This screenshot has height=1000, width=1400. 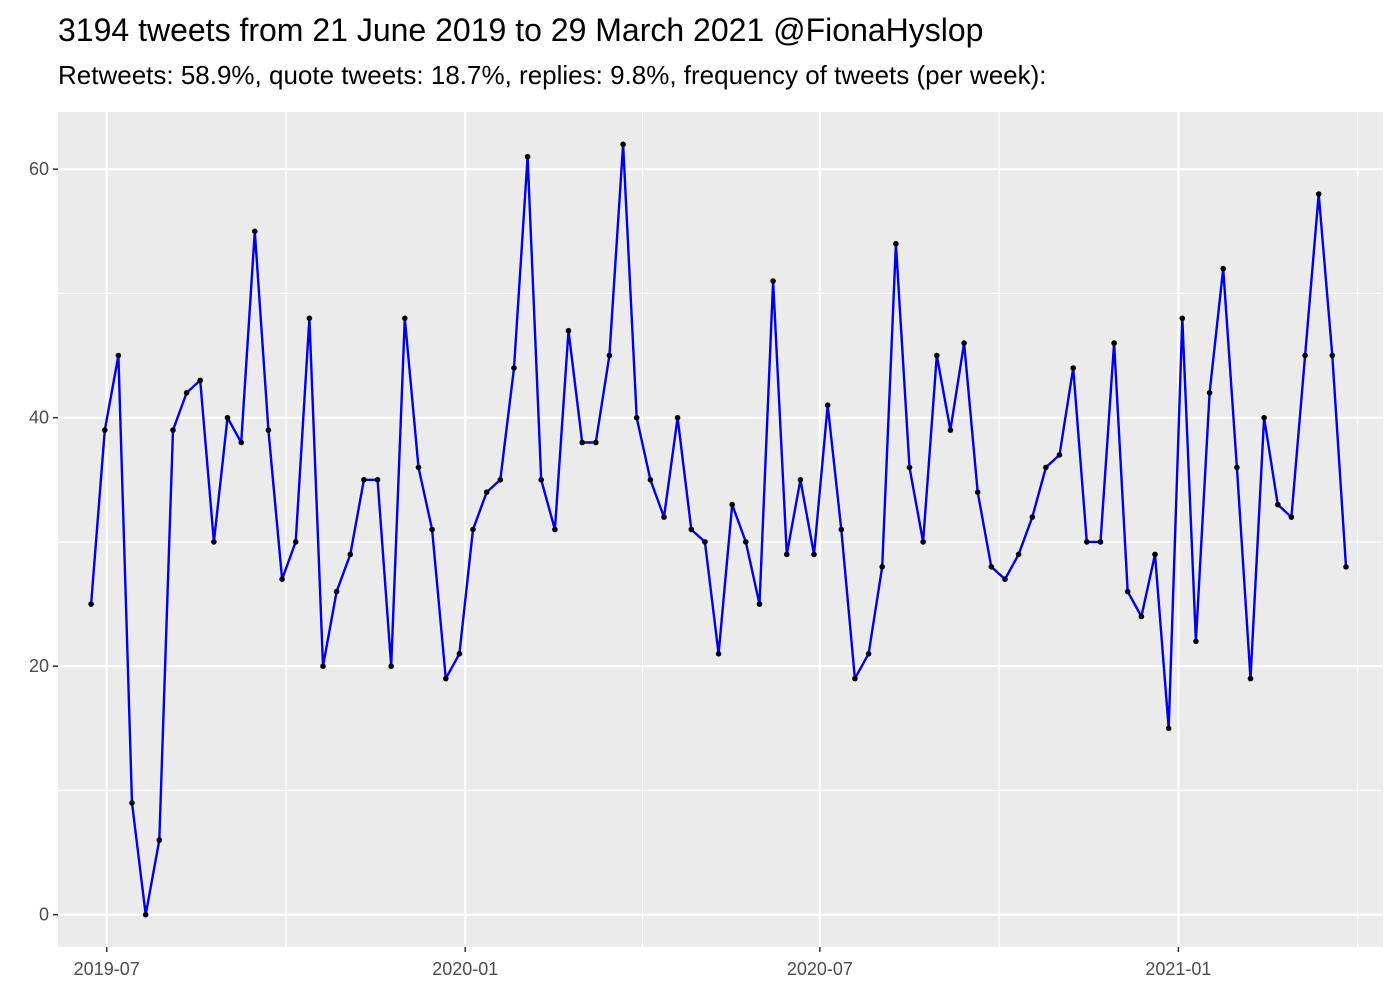 I want to click on x-tick-label: 2021-01, so click(x=1178, y=969).